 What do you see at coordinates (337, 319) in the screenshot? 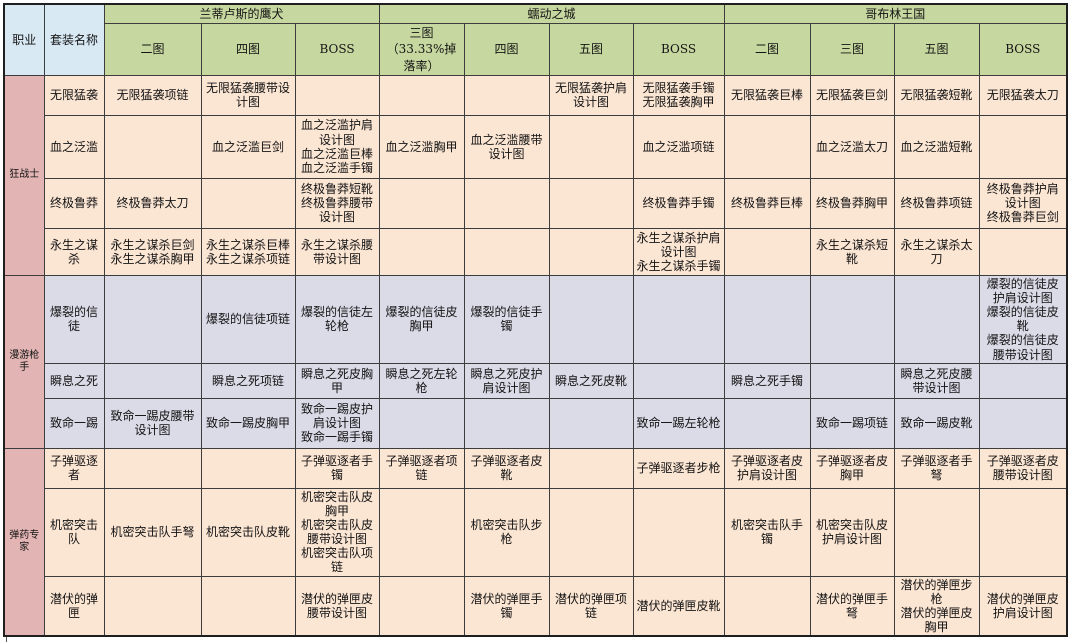
I see `item-cell: 爆裂的信徒左轮枪` at bounding box center [337, 319].